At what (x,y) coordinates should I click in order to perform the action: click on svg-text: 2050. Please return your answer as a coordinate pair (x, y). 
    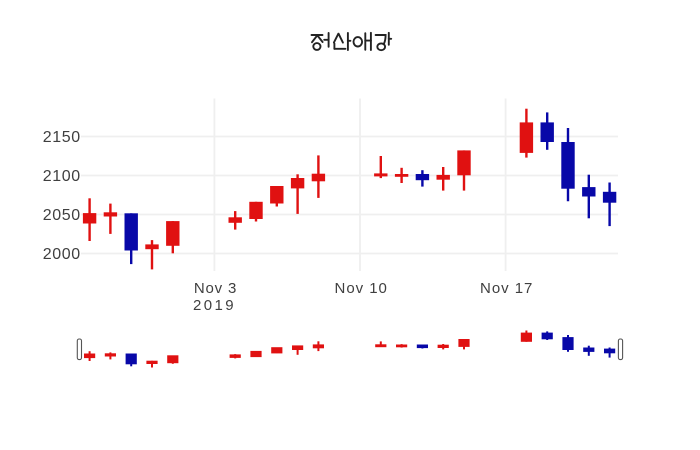
    Looking at the image, I should click on (62, 215).